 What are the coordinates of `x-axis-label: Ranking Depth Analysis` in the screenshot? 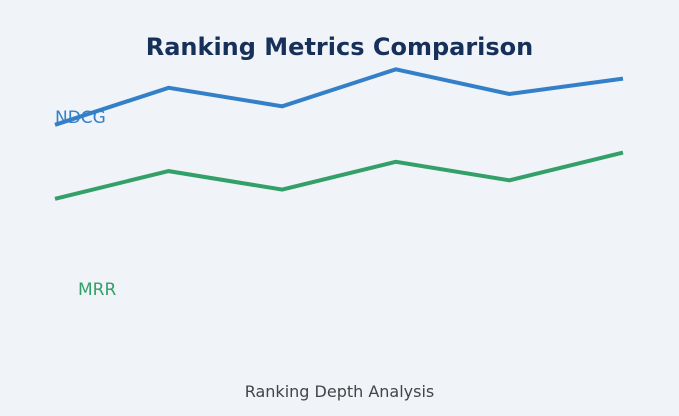 It's located at (340, 391).